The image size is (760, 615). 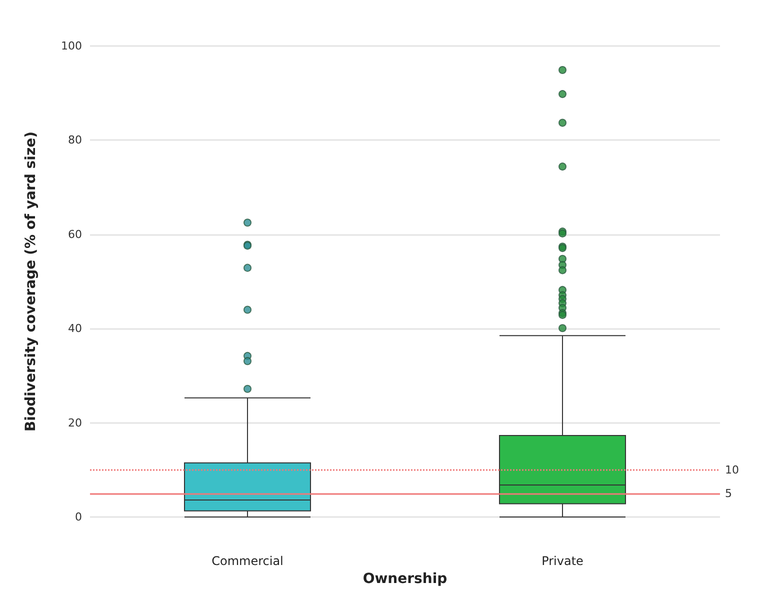 What do you see at coordinates (248, 561) in the screenshot?
I see `x-tick-label: Commercial` at bounding box center [248, 561].